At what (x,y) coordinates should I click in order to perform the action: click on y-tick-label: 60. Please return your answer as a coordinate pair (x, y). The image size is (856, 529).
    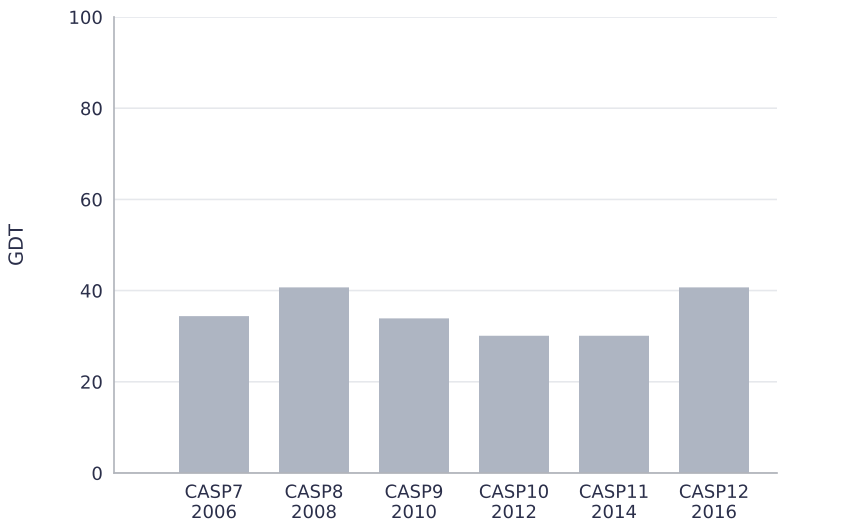
    Looking at the image, I should click on (91, 199).